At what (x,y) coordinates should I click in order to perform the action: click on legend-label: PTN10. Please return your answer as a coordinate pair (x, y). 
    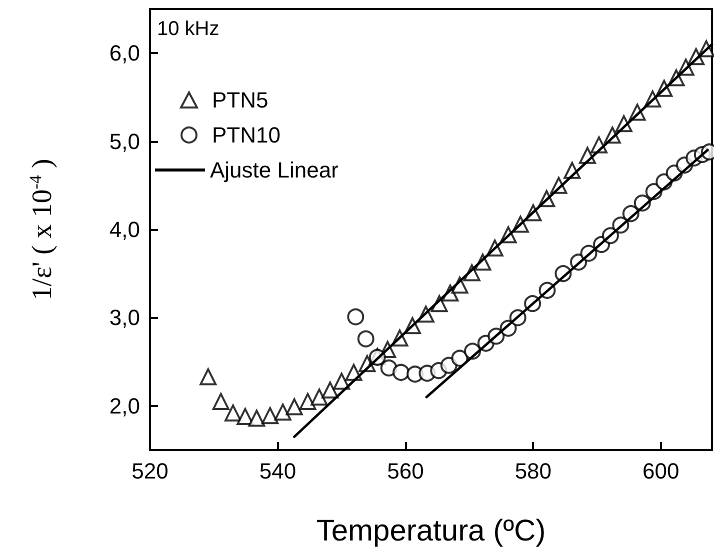
    Looking at the image, I should click on (246, 135).